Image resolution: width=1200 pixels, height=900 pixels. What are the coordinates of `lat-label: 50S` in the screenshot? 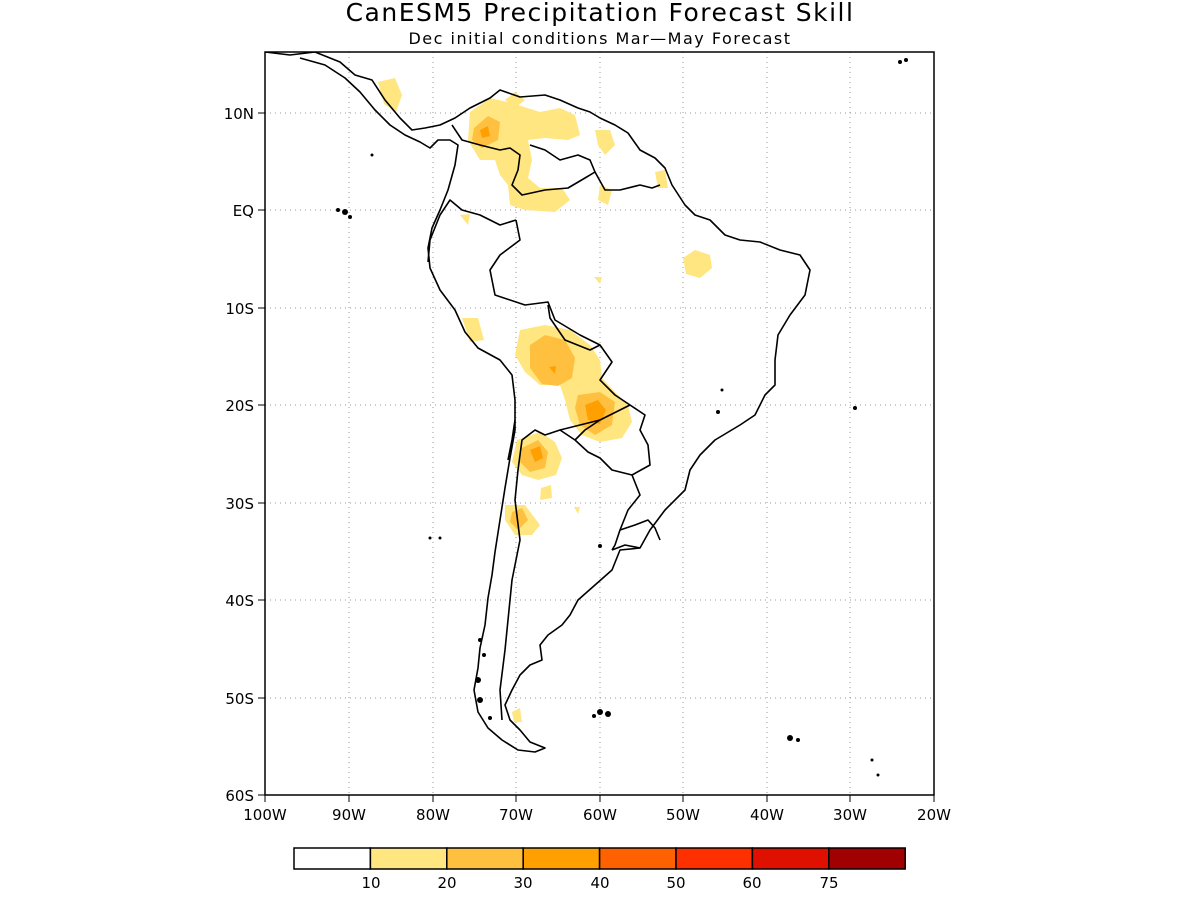 It's located at (239, 699).